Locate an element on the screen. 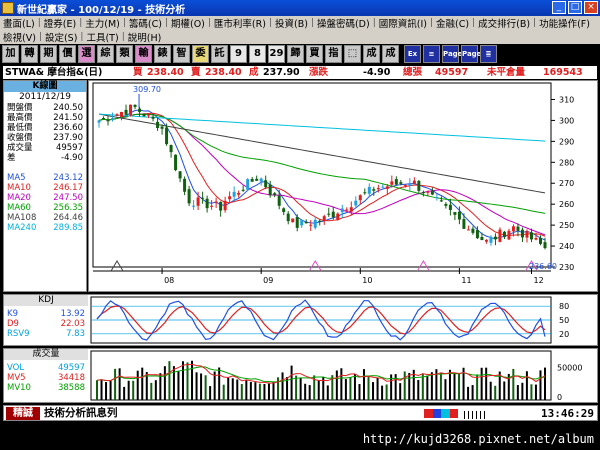  switch-icon: 轉 is located at coordinates (29, 54).